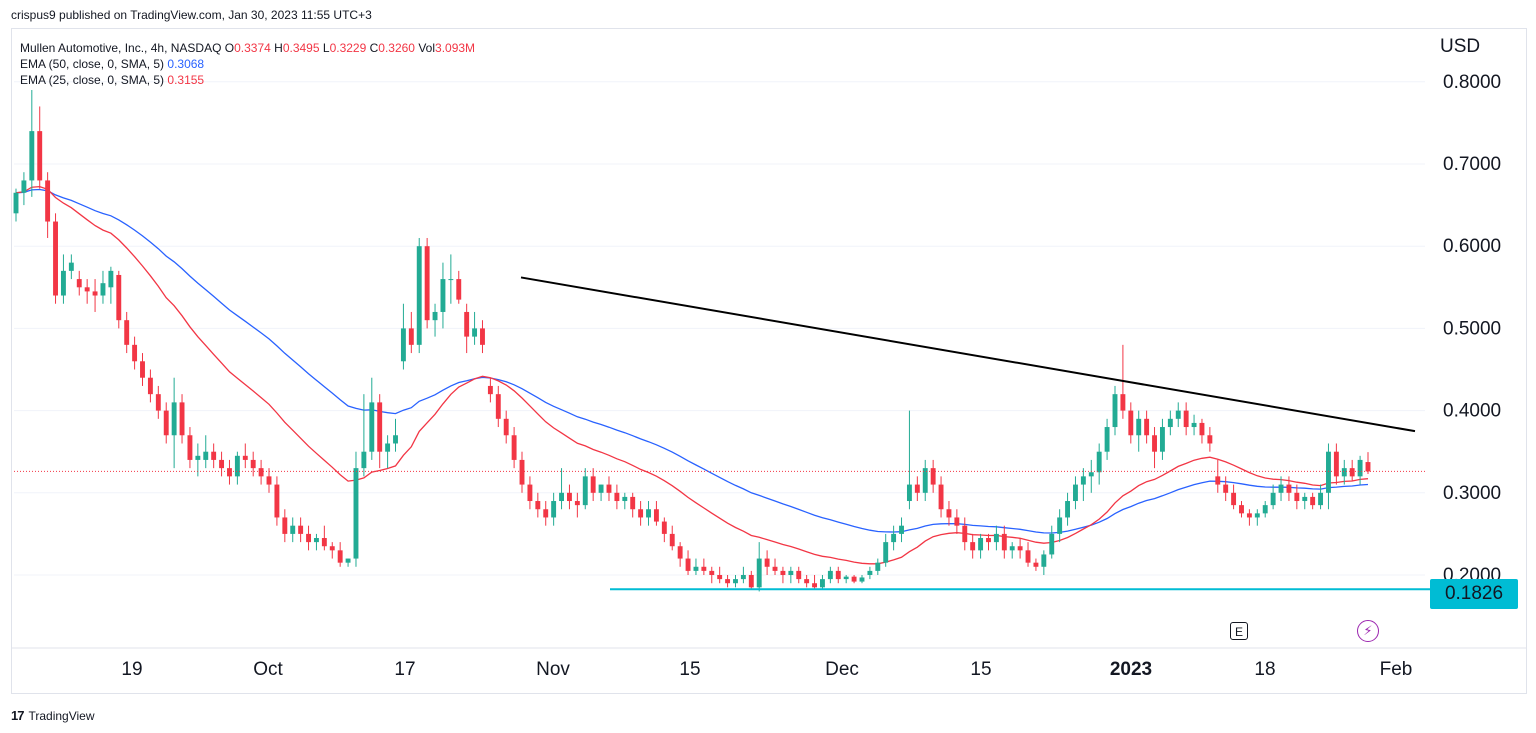 This screenshot has width=1536, height=733. Describe the element at coordinates (1460, 46) in the screenshot. I see `currency-label: USD` at that location.